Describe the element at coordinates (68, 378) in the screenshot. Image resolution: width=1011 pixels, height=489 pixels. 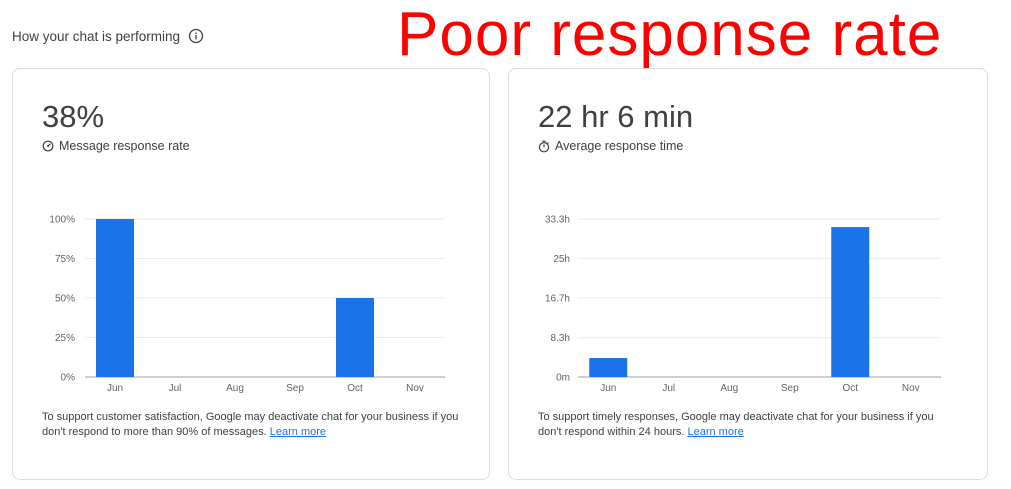
I see `y-tick-label: 0%` at that location.